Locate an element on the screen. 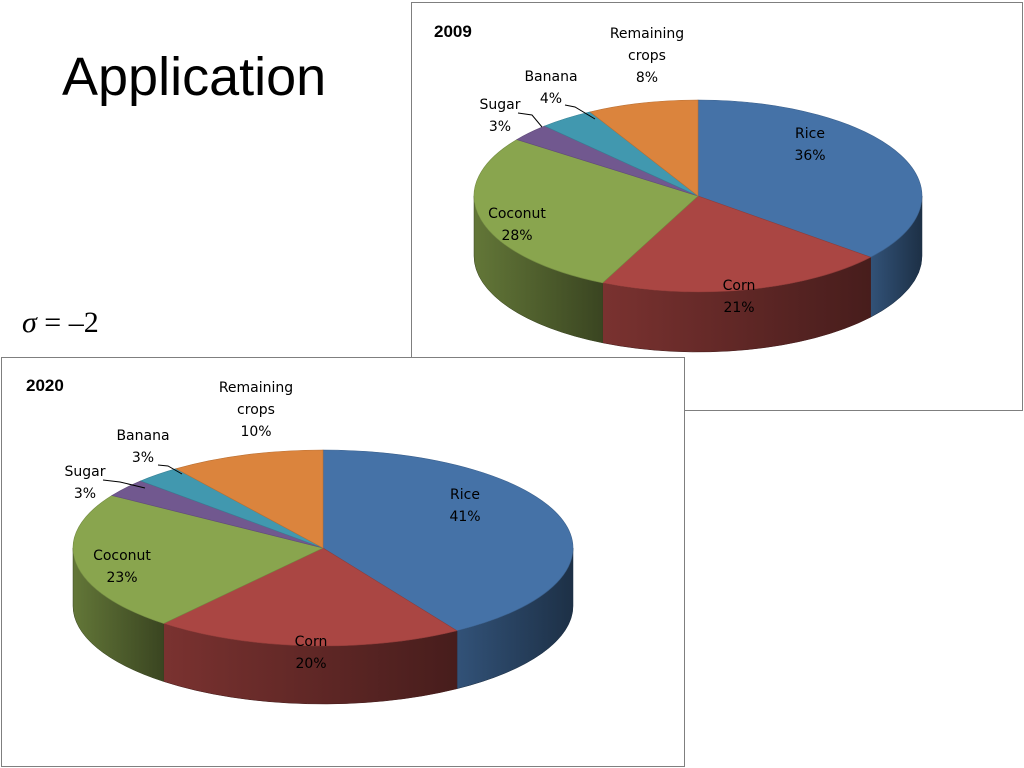 Image resolution: width=1024 pixels, height=768 pixels. pie-2020-slice-corn is located at coordinates (310, 597).